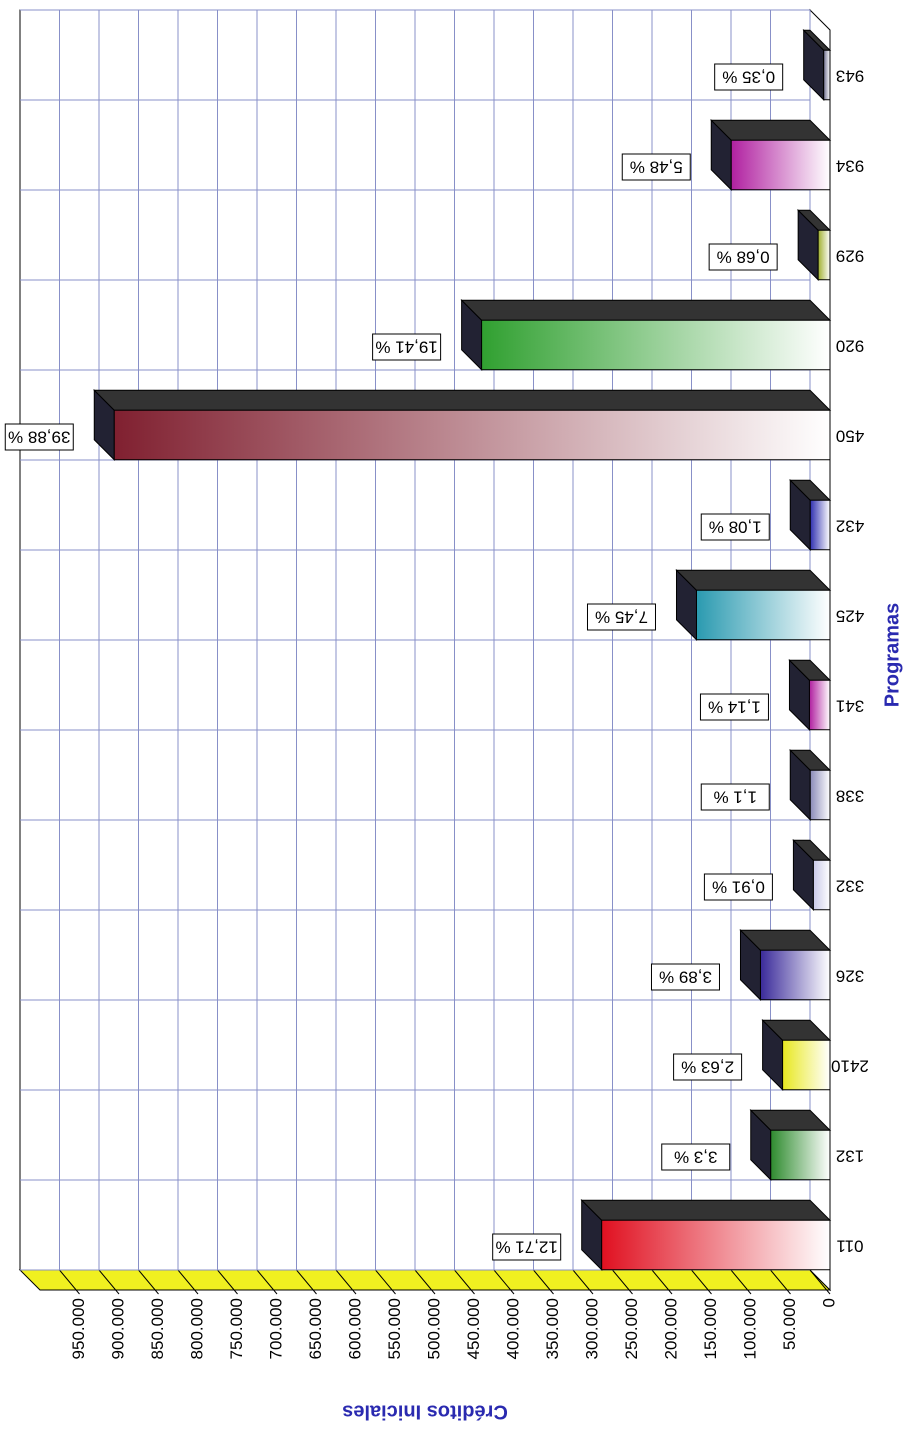  What do you see at coordinates (315, 1328) in the screenshot?
I see `y-tick-label: 650.000` at bounding box center [315, 1328].